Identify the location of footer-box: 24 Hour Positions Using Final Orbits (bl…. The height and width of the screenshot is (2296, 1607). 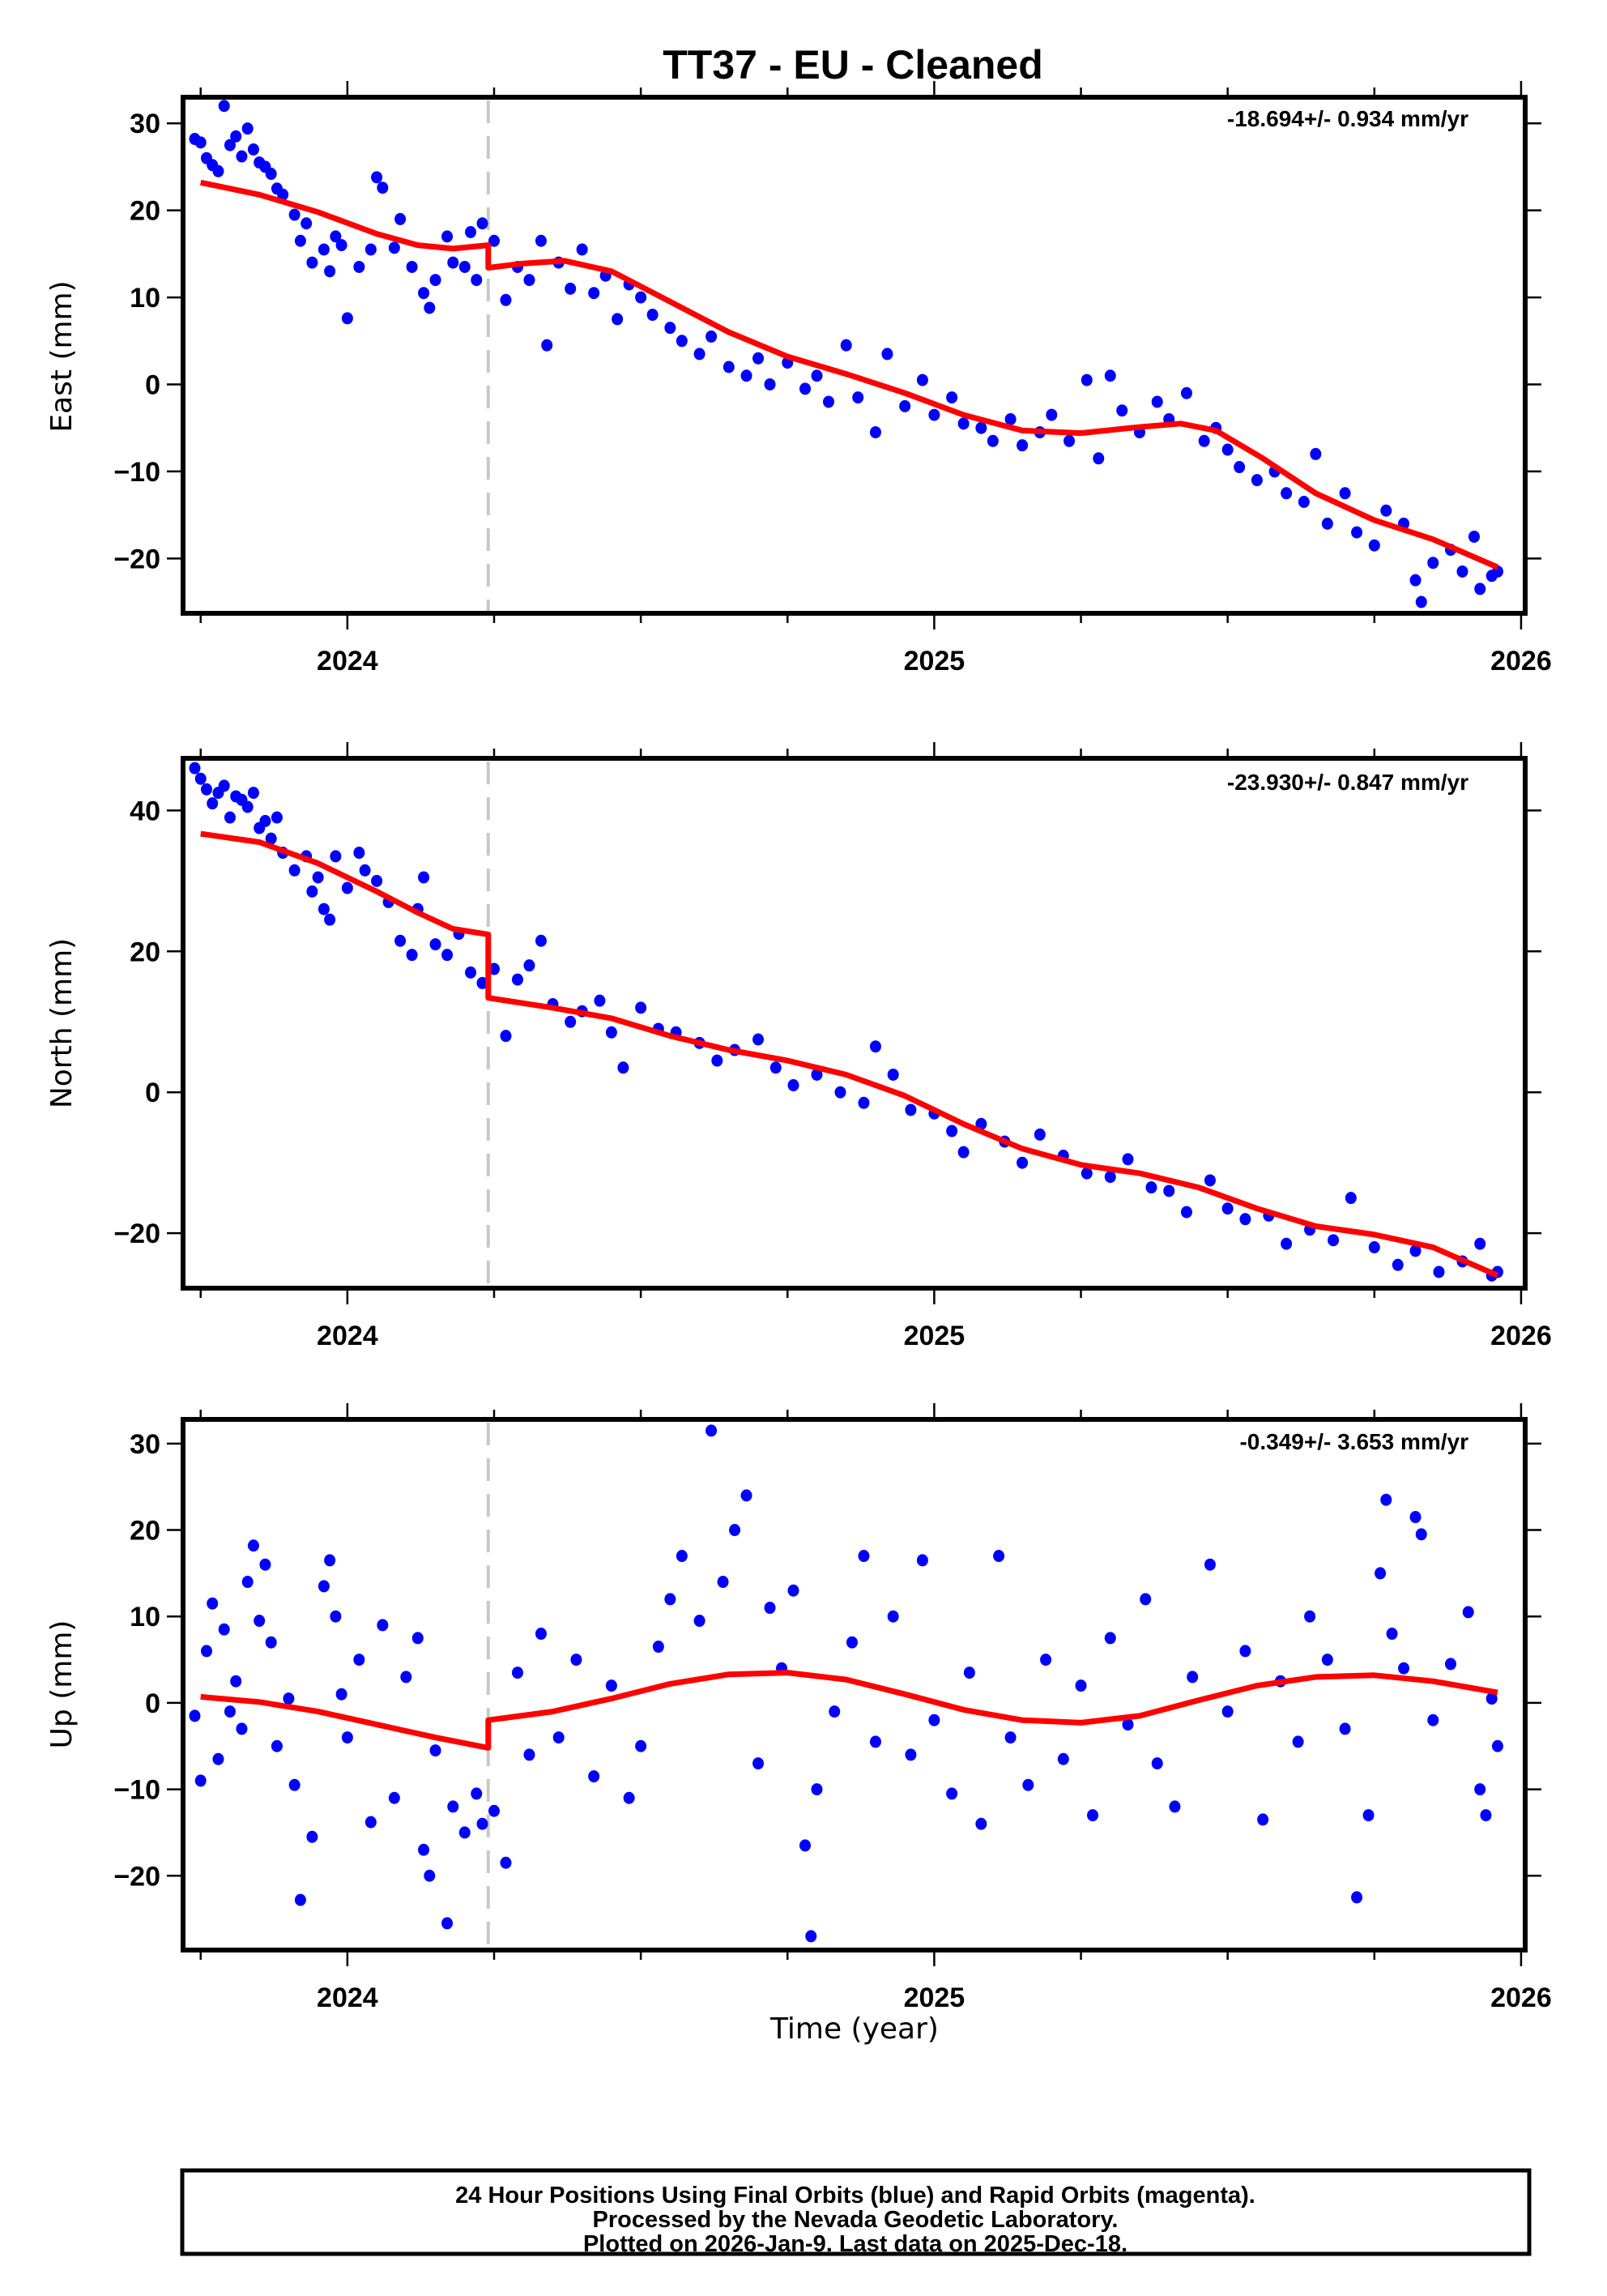
(856, 2212).